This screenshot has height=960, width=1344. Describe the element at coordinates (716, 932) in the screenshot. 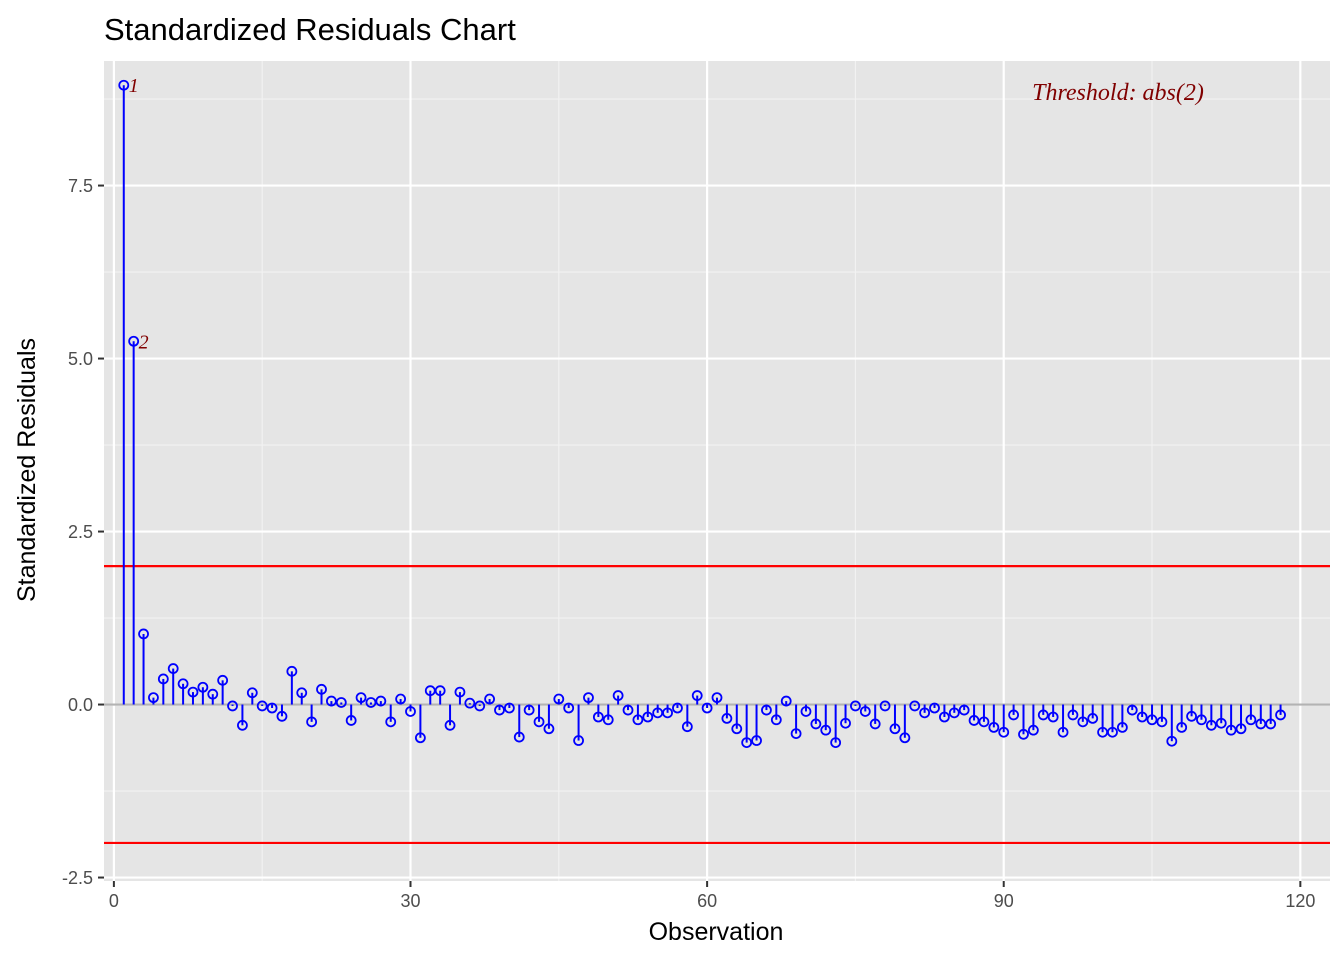

I see `x-axis-title: Observation` at that location.